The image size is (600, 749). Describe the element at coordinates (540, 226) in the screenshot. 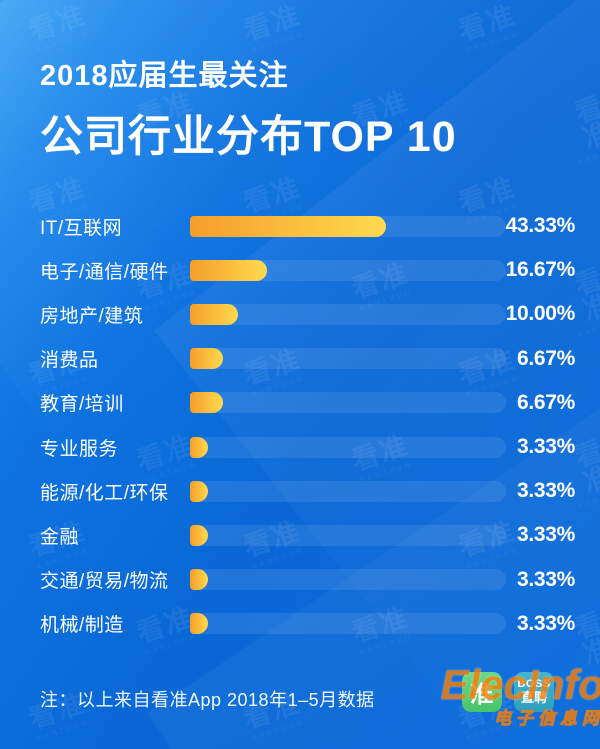

I see `percent-value: 43.33%` at that location.